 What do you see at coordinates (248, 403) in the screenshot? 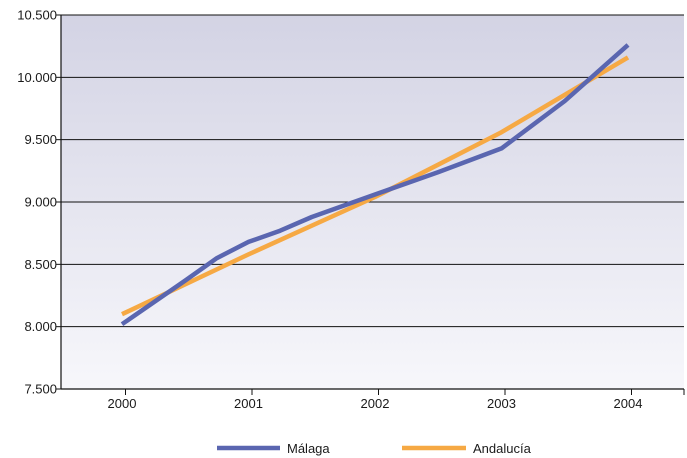
I see `x-tick-label: 2001` at bounding box center [248, 403].